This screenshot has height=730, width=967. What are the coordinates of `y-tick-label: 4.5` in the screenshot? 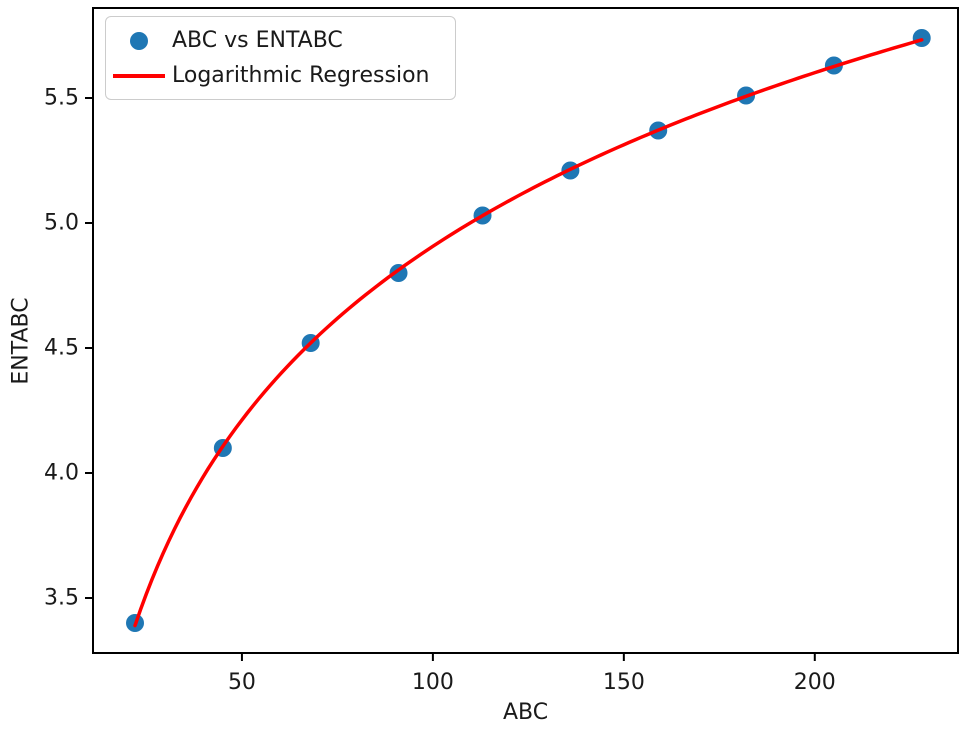 It's located at (61, 348).